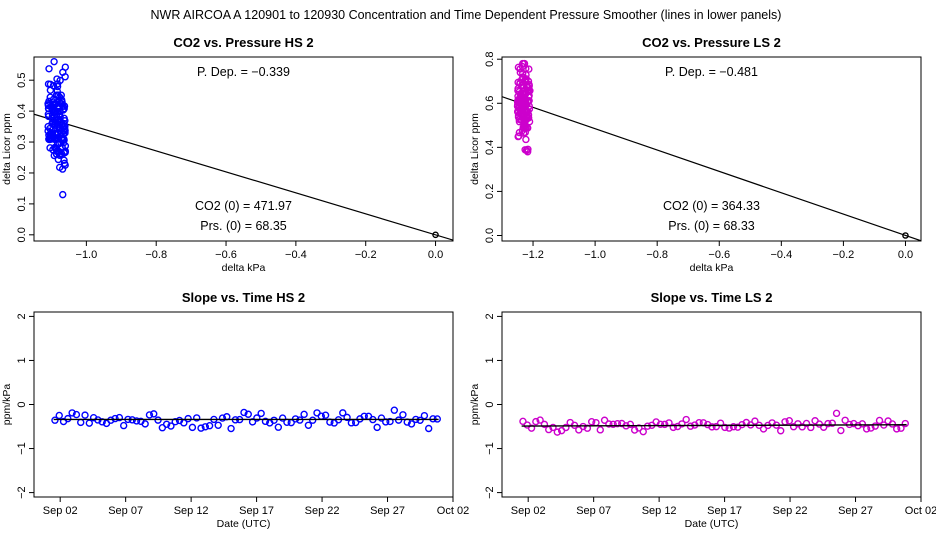 Image resolution: width=936 pixels, height=540 pixels. Describe the element at coordinates (435, 235) in the screenshot. I see `origin-point` at that location.